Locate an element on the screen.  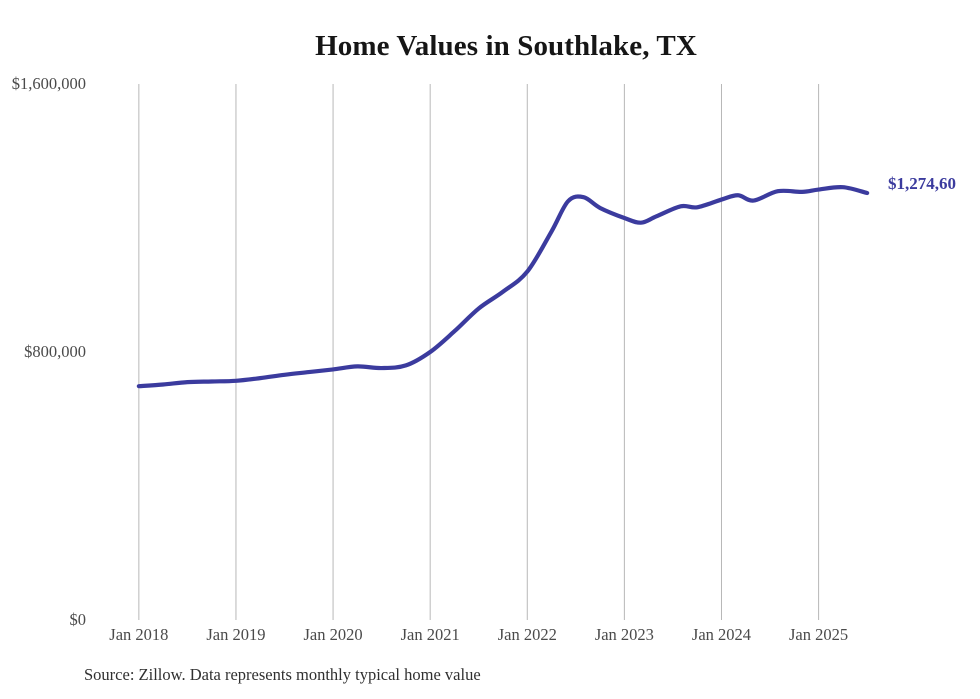
y-tick-label-0: $0 is located at coordinates (78, 619).